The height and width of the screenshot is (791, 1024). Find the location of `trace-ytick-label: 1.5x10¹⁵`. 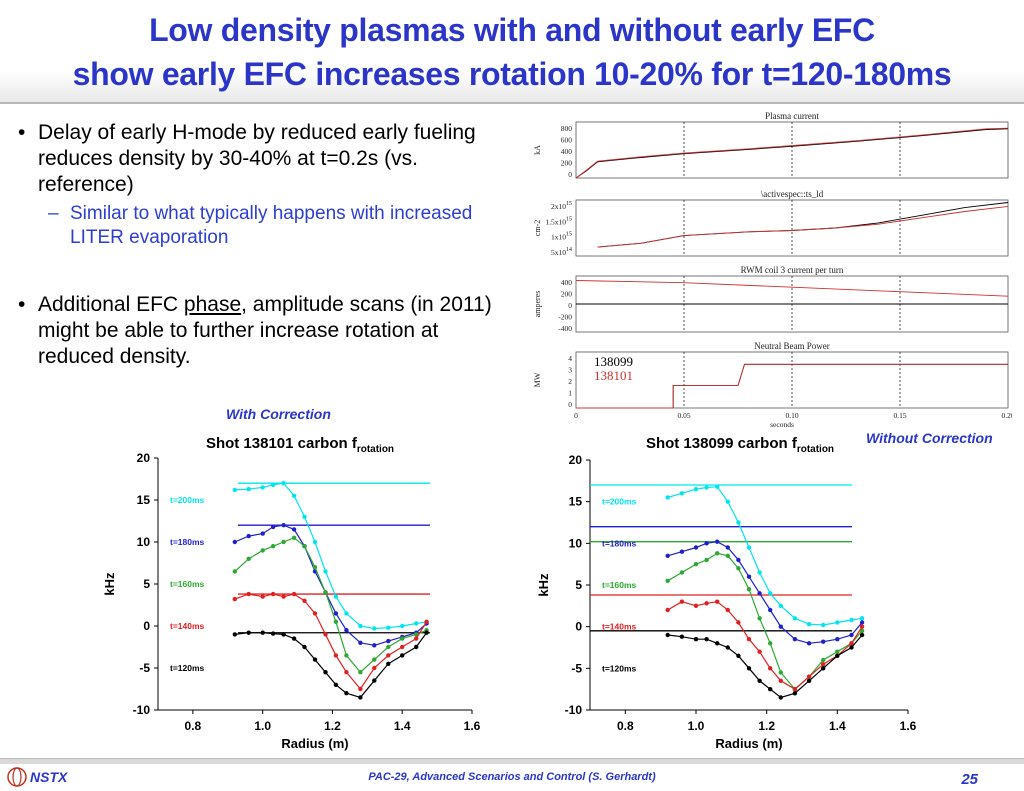

trace-ytick-label: 1.5x10¹⁵ is located at coordinates (558, 221).